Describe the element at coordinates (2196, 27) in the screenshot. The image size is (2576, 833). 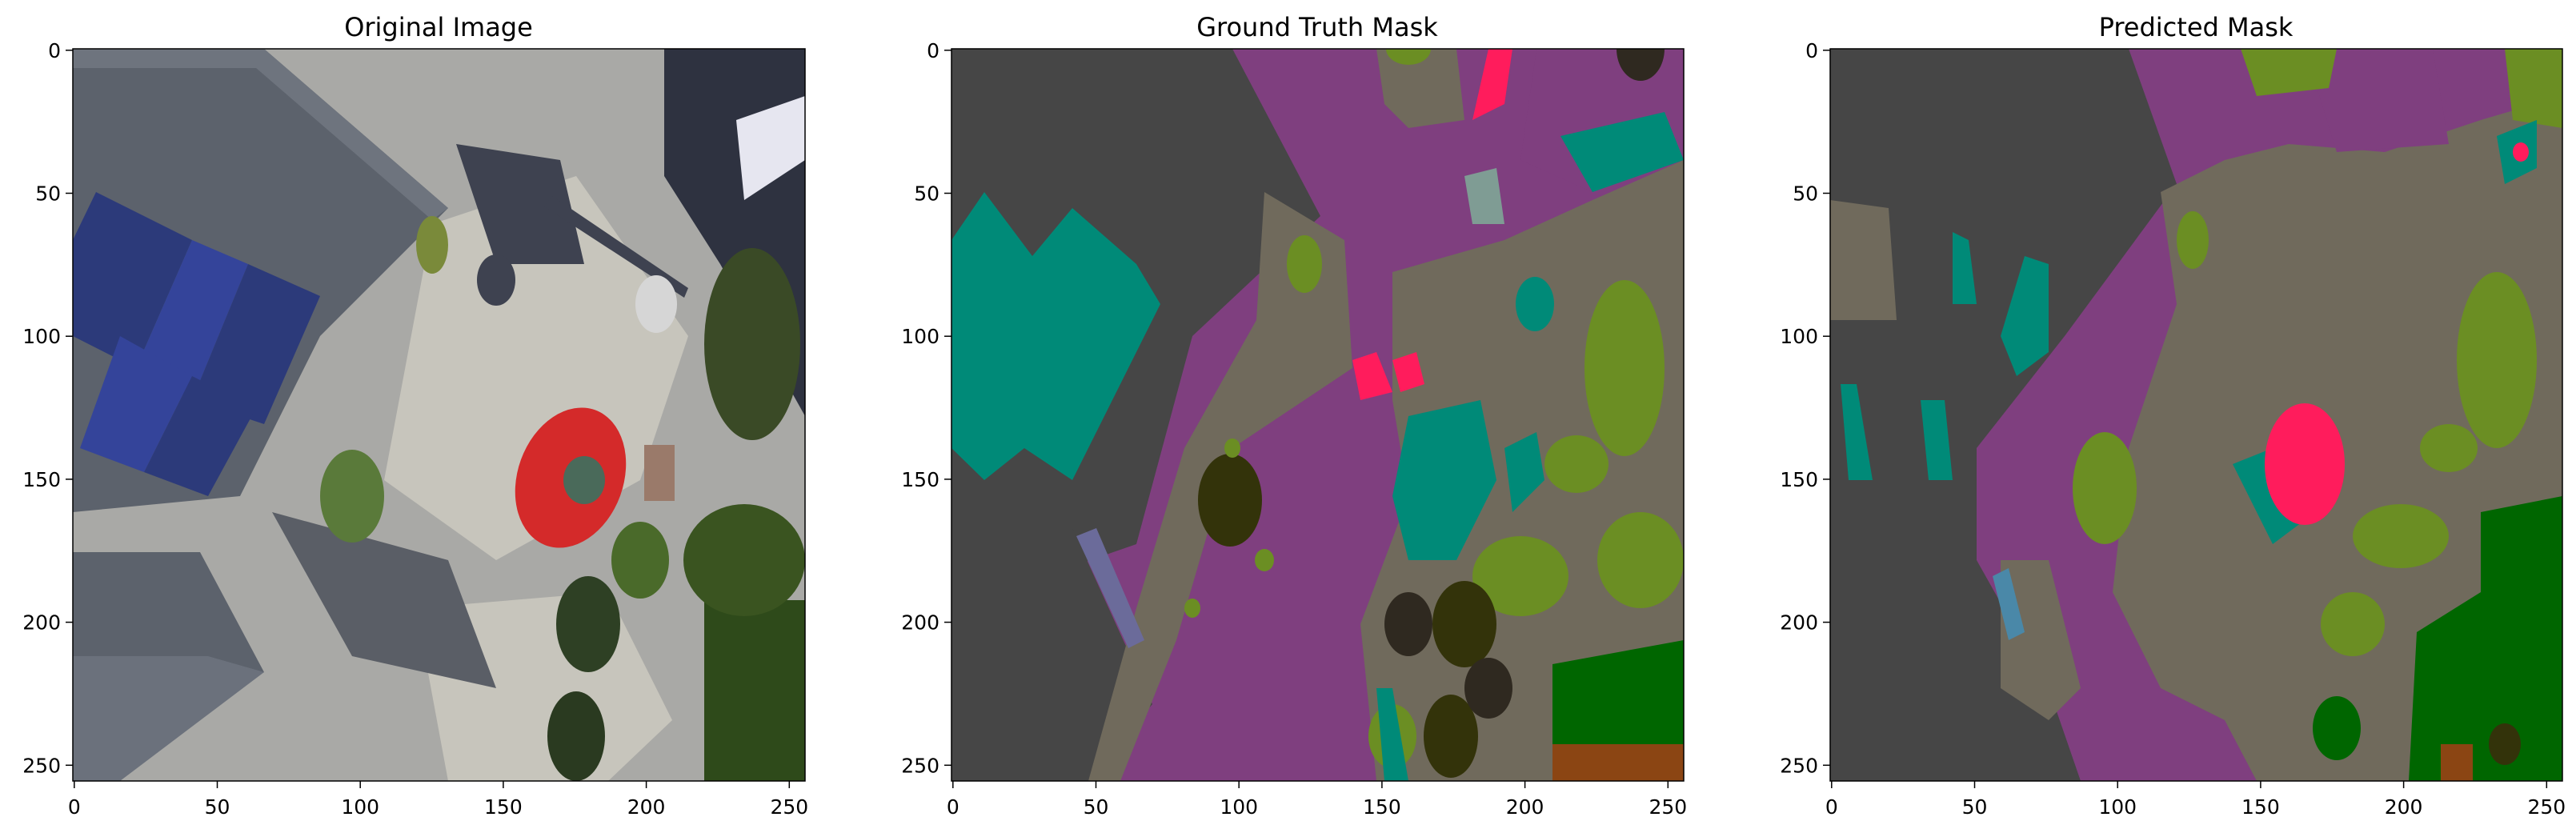
I see `panel-title: Predicted Mask` at that location.